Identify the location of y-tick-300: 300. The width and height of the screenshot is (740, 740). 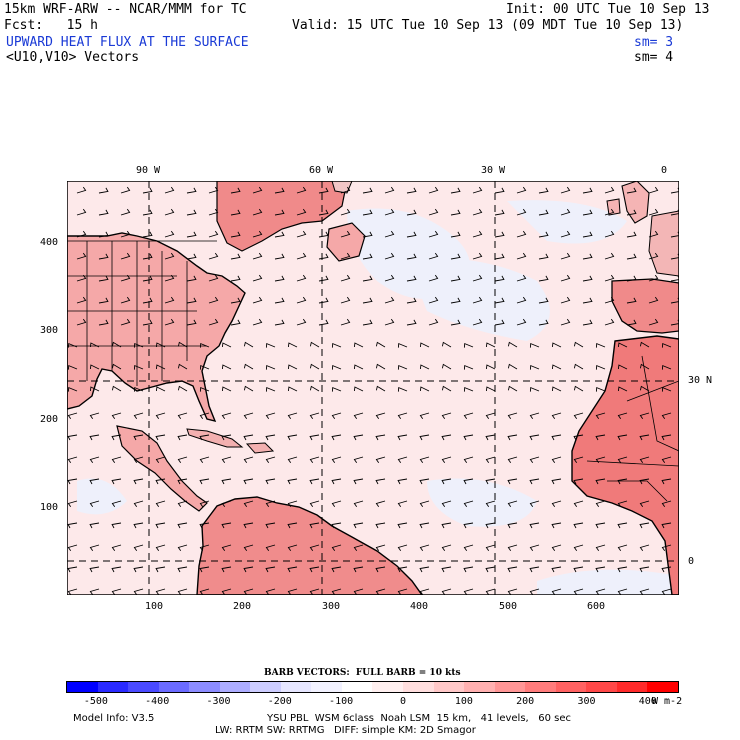
(49, 330).